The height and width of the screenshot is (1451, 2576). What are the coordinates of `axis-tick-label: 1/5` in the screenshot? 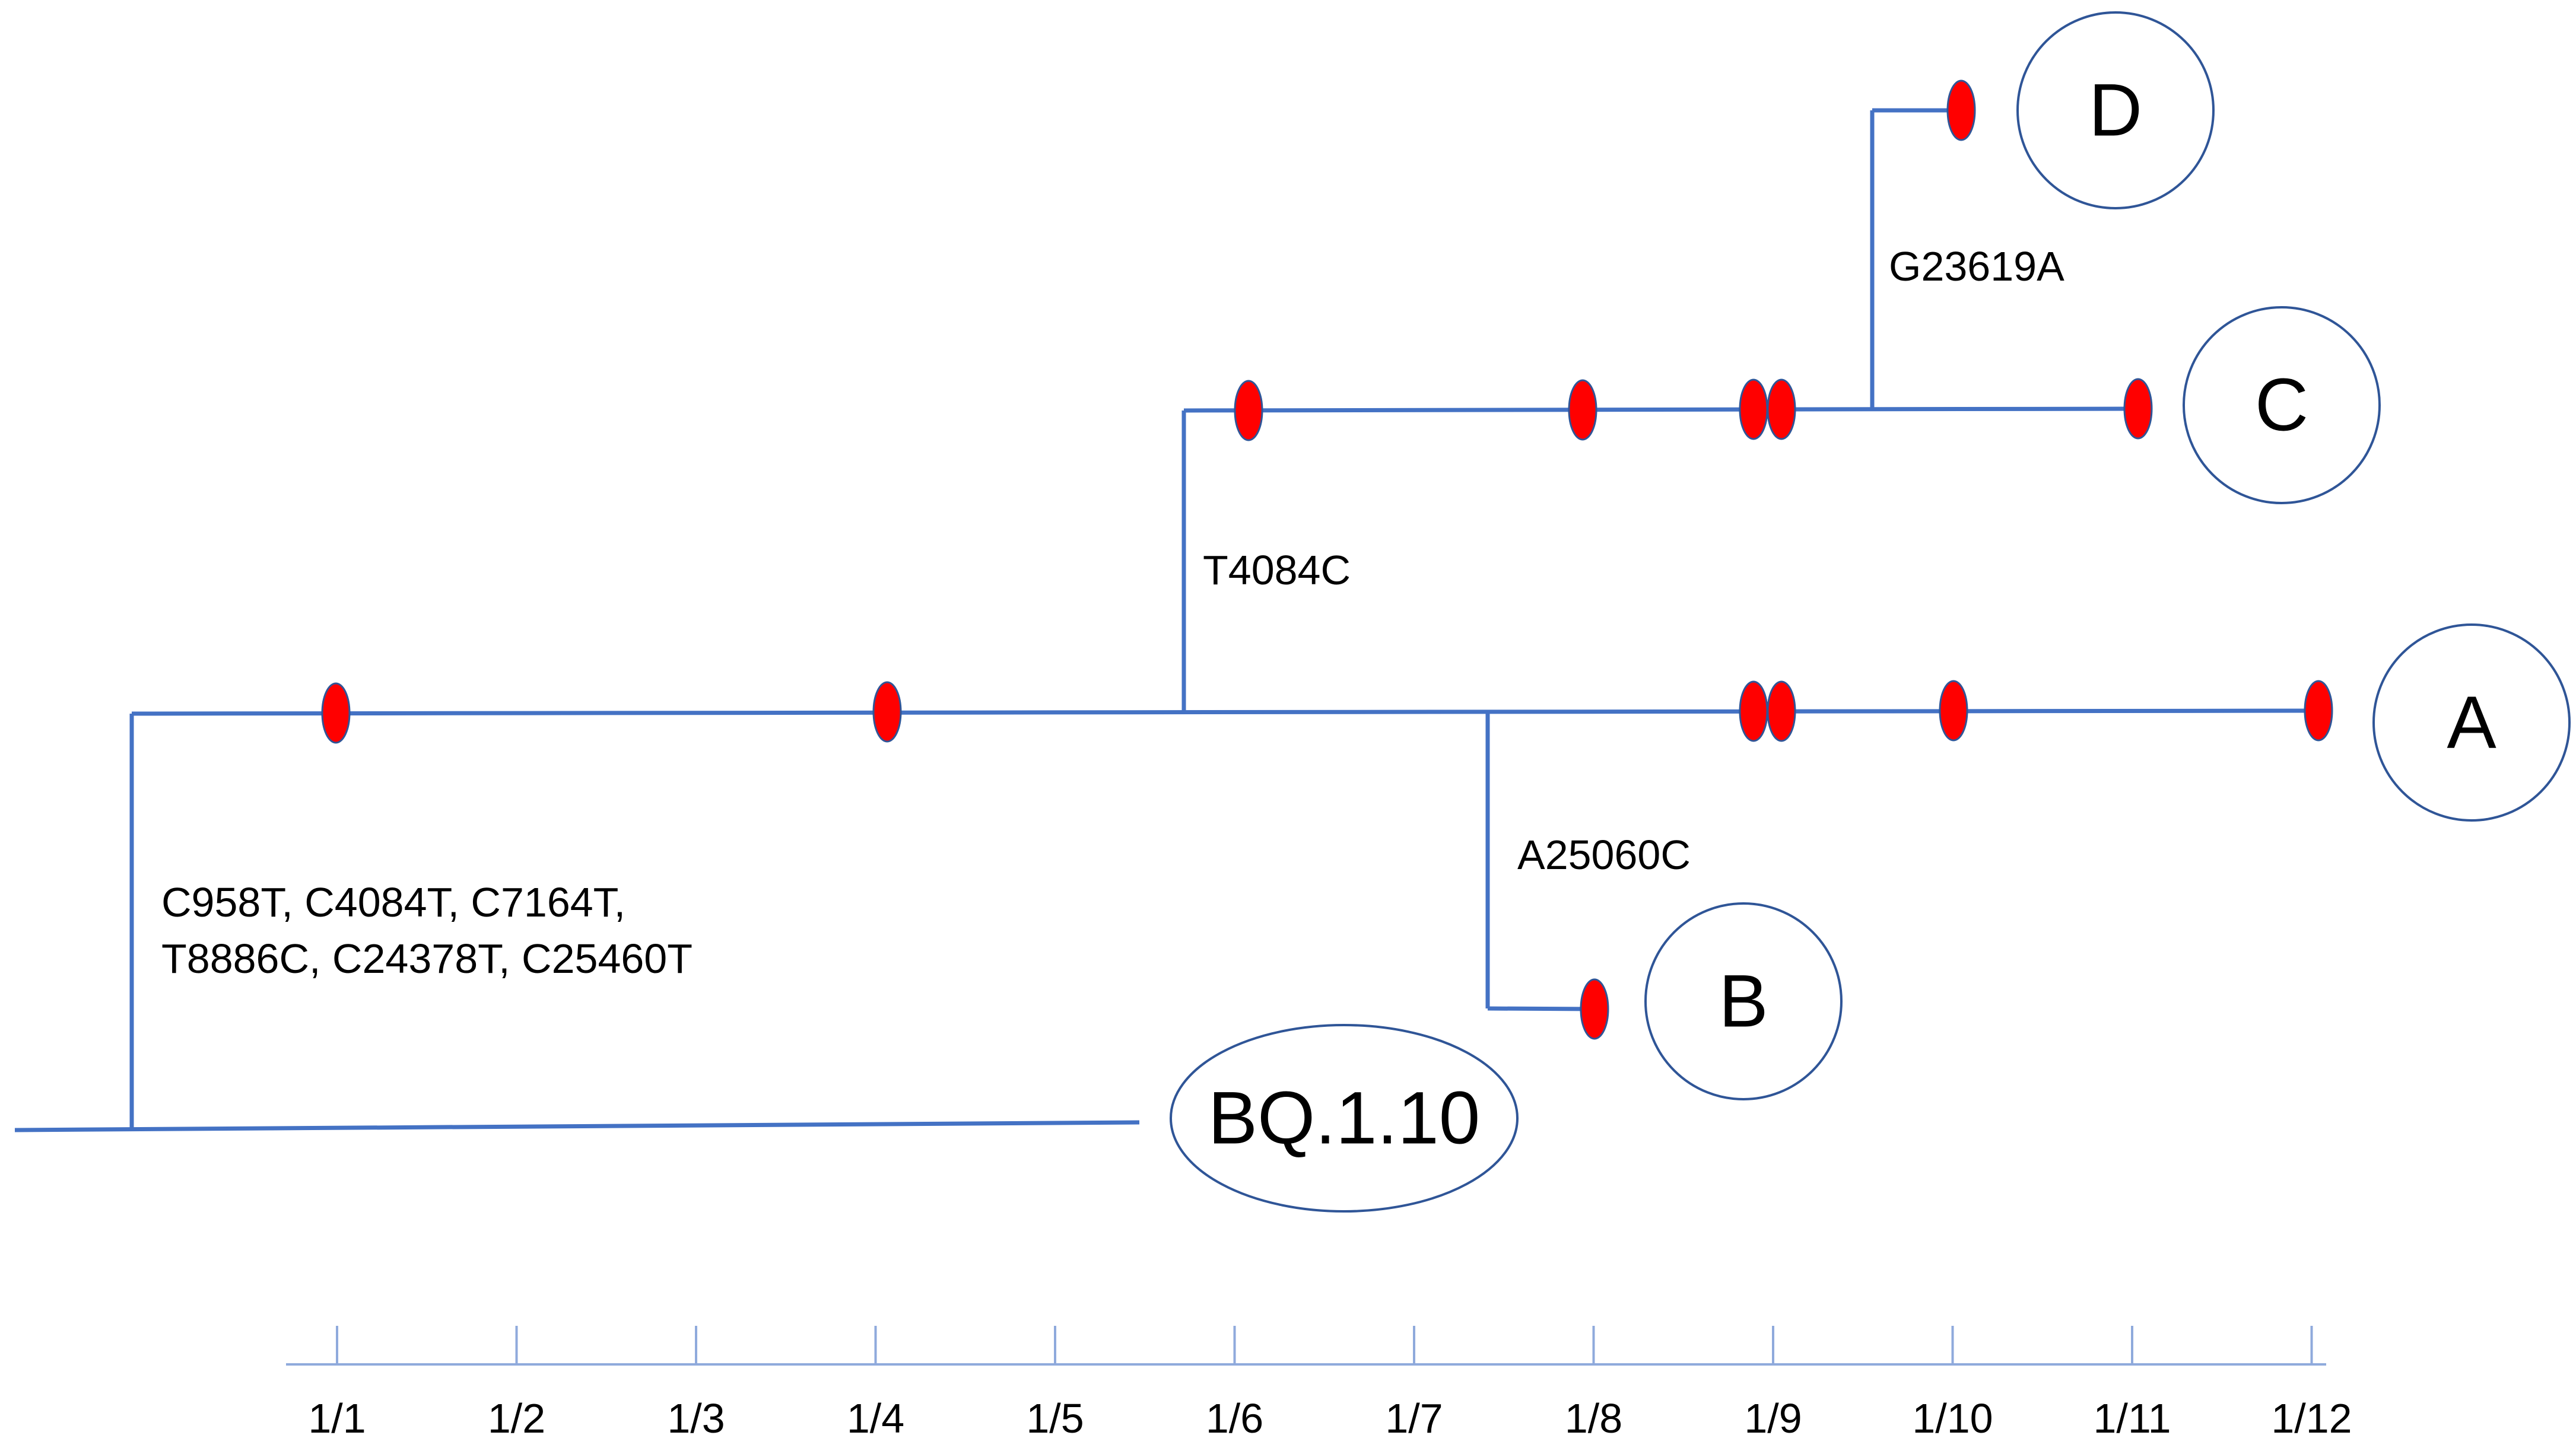 It's located at (1055, 1418).